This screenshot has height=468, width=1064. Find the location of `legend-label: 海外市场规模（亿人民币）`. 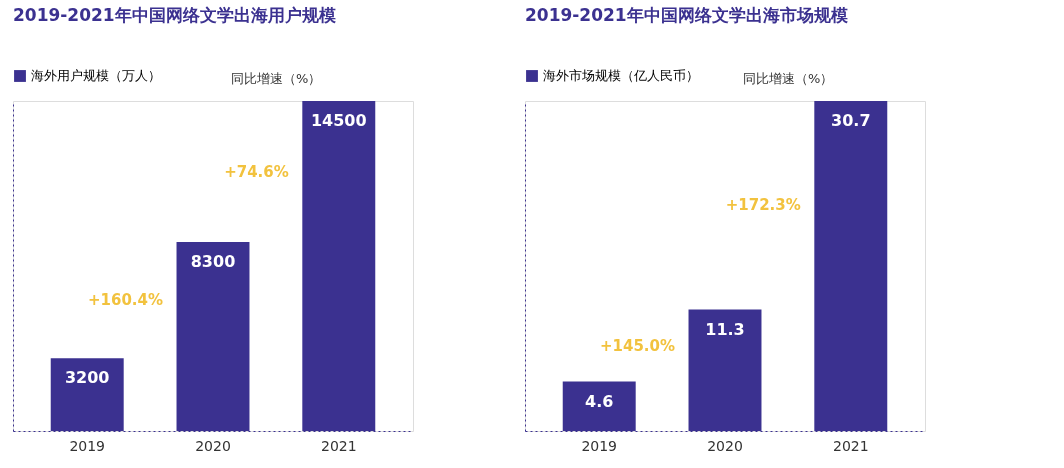

legend-label: 海外市场规模（亿人民币） is located at coordinates (621, 75).